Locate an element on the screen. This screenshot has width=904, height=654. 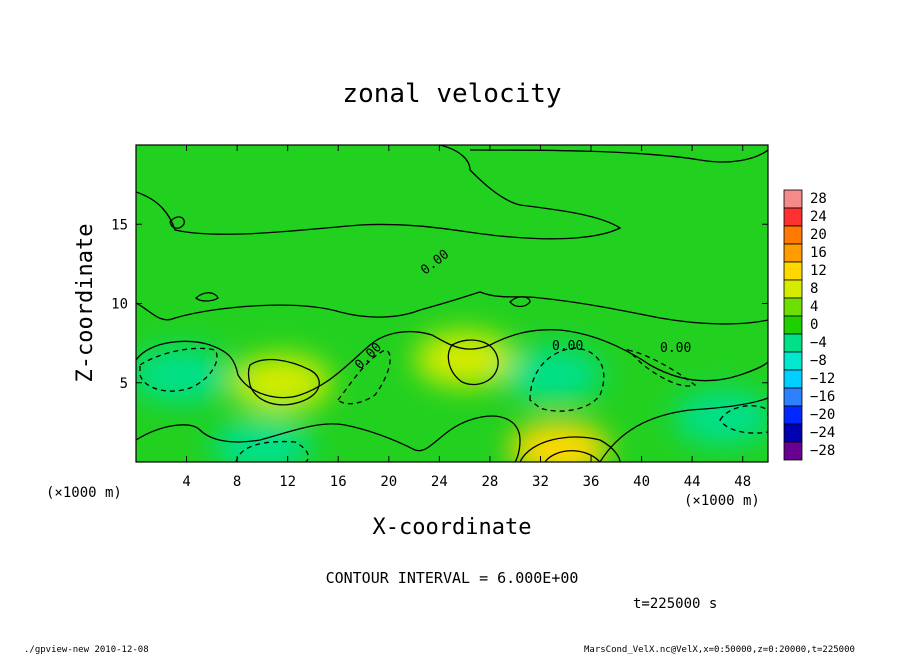
x-tick-label: 44 is located at coordinates (692, 482).